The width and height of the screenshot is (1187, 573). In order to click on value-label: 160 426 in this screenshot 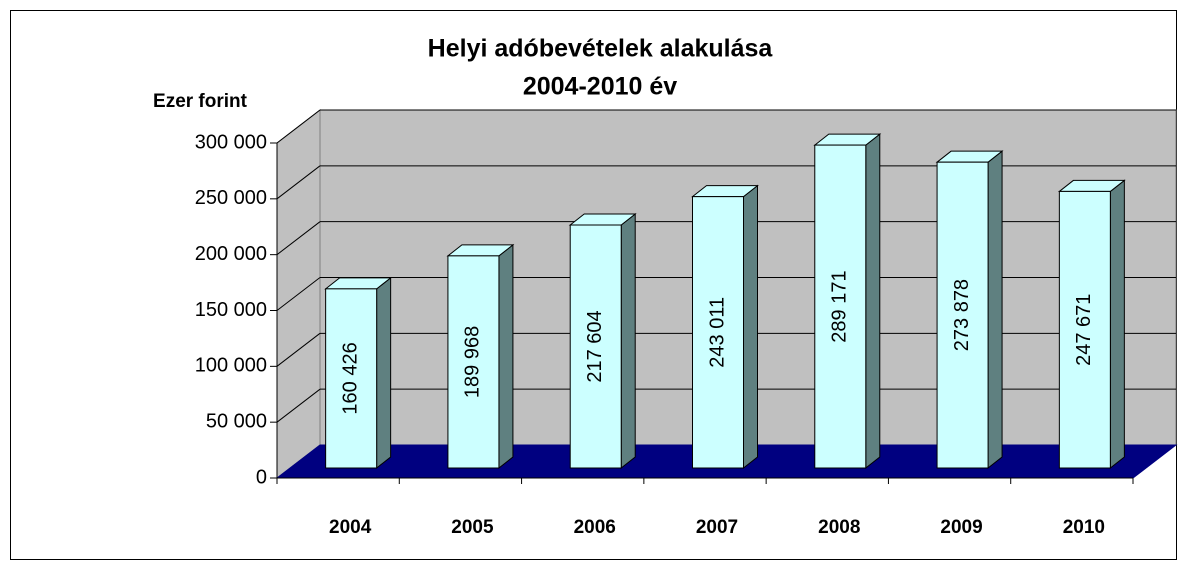, I will do `click(350, 378)`.